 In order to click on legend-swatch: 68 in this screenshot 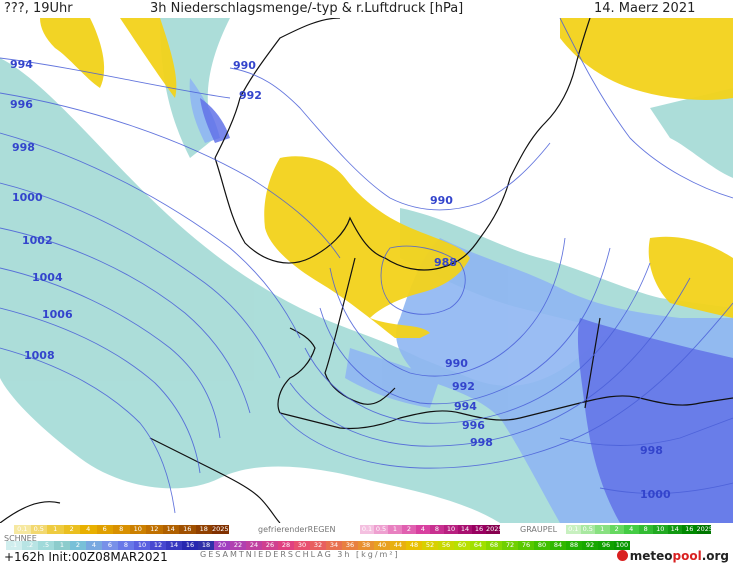, I will do `click(494, 545)`.